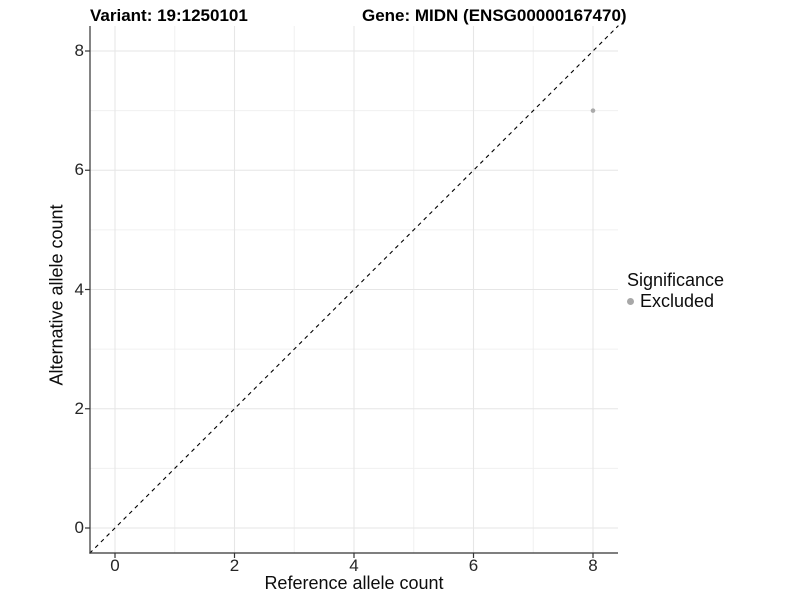 The width and height of the screenshot is (800, 600). Describe the element at coordinates (79, 50) in the screenshot. I see `y-tick-label: 8` at that location.